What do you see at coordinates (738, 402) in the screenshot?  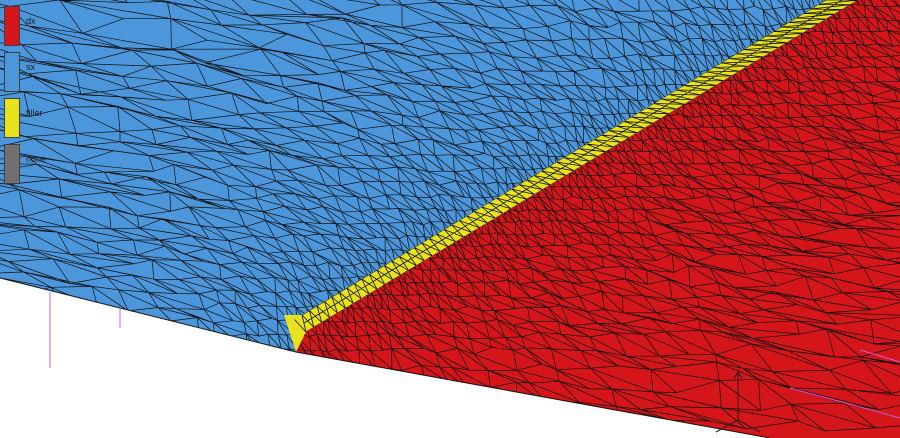 I see `axis-triad-icon` at bounding box center [738, 402].